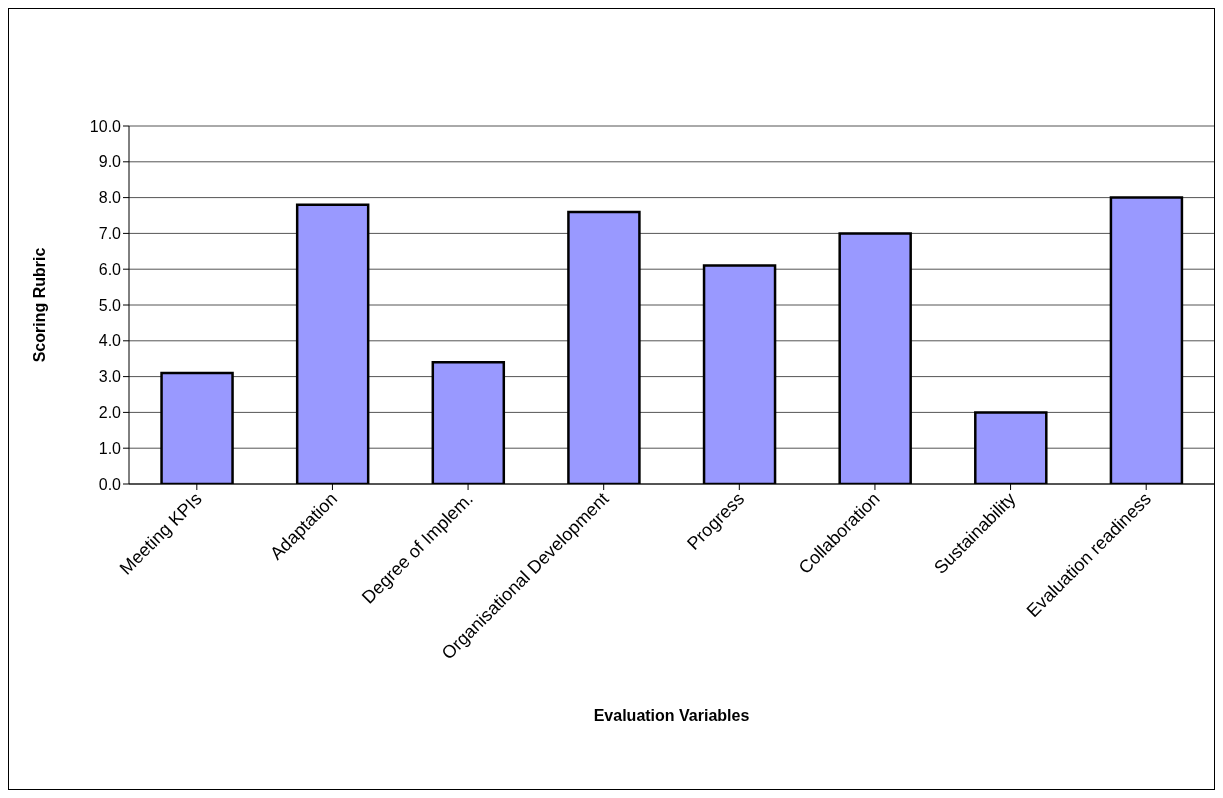  Describe the element at coordinates (110, 305) in the screenshot. I see `y-tick-label: 5.0` at that location.